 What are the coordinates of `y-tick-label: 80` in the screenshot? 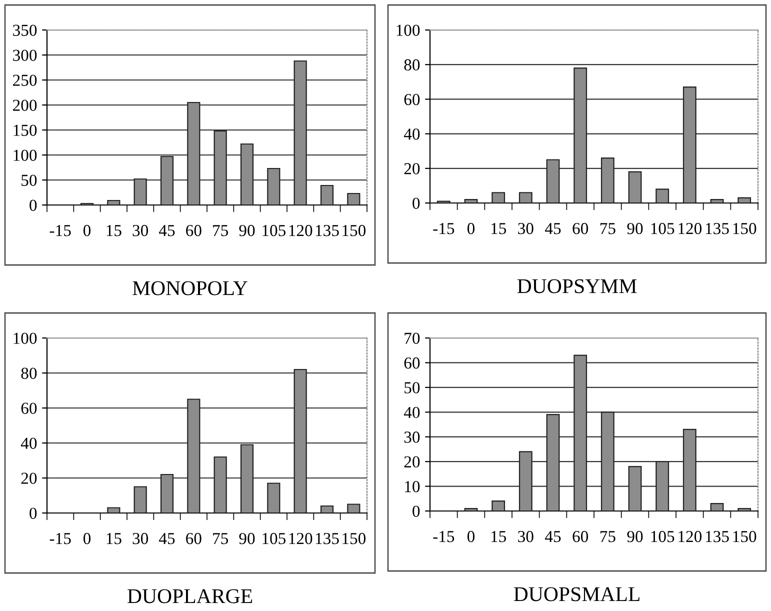 It's located at (412, 65).